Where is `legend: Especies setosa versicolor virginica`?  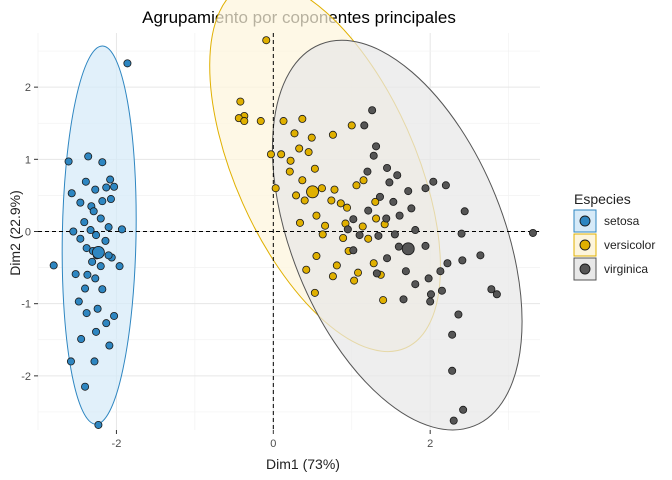 legend: Especies setosa versicolor virginica is located at coordinates (614, 236).